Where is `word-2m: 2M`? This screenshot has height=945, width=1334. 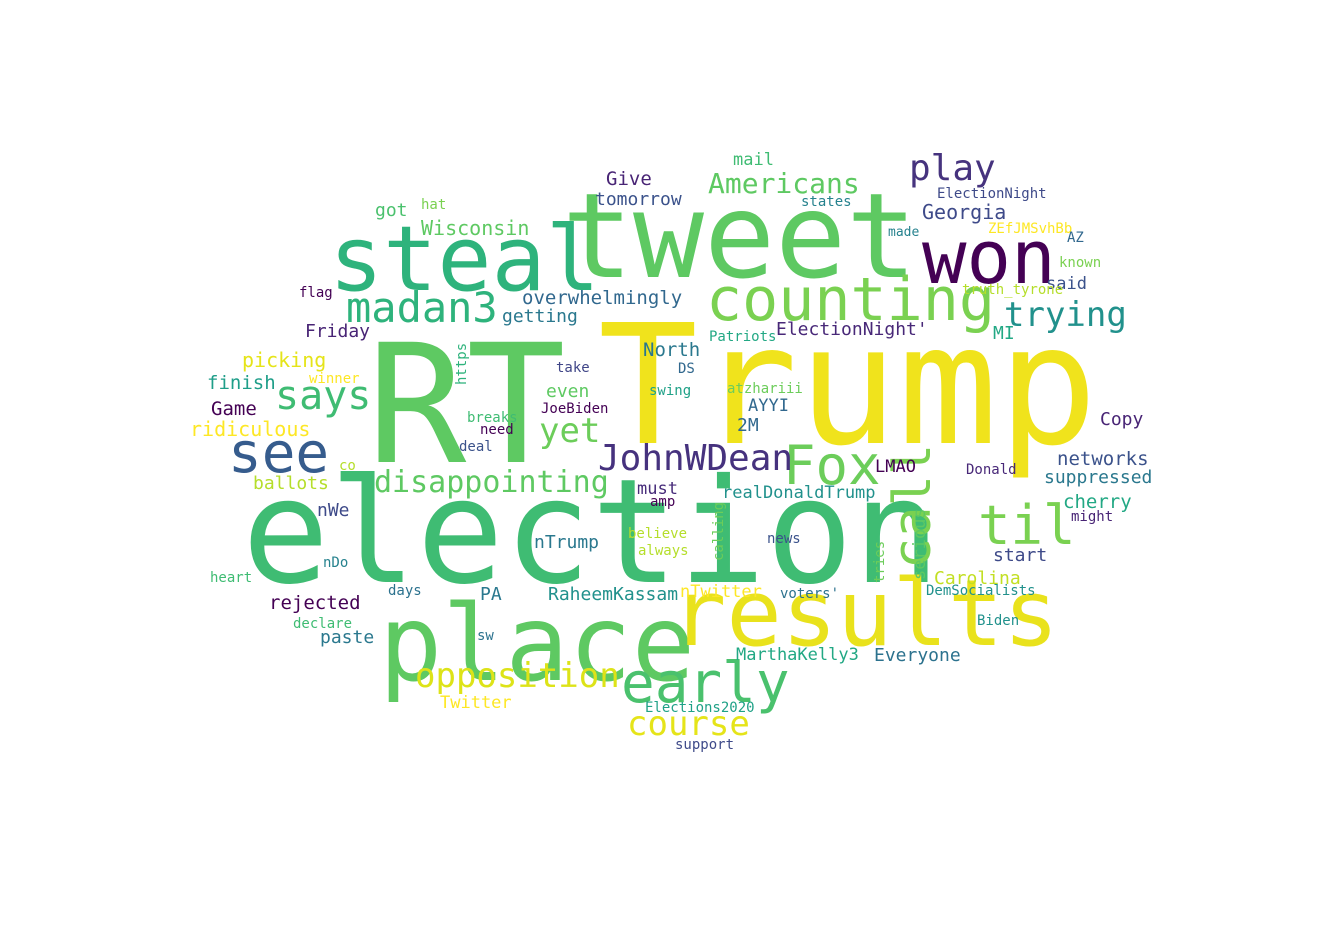 word-2m: 2M is located at coordinates (748, 425).